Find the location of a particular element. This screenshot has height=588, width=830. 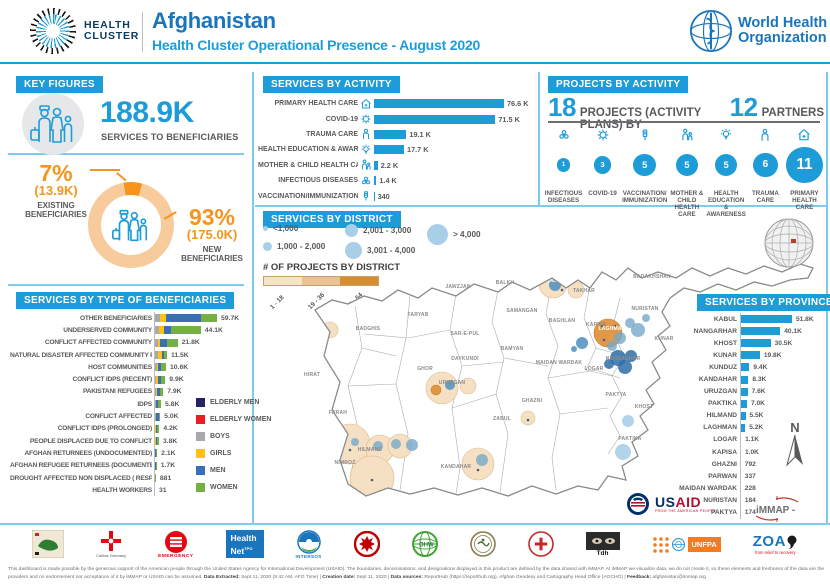

family-icon is located at coordinates (51, 124).